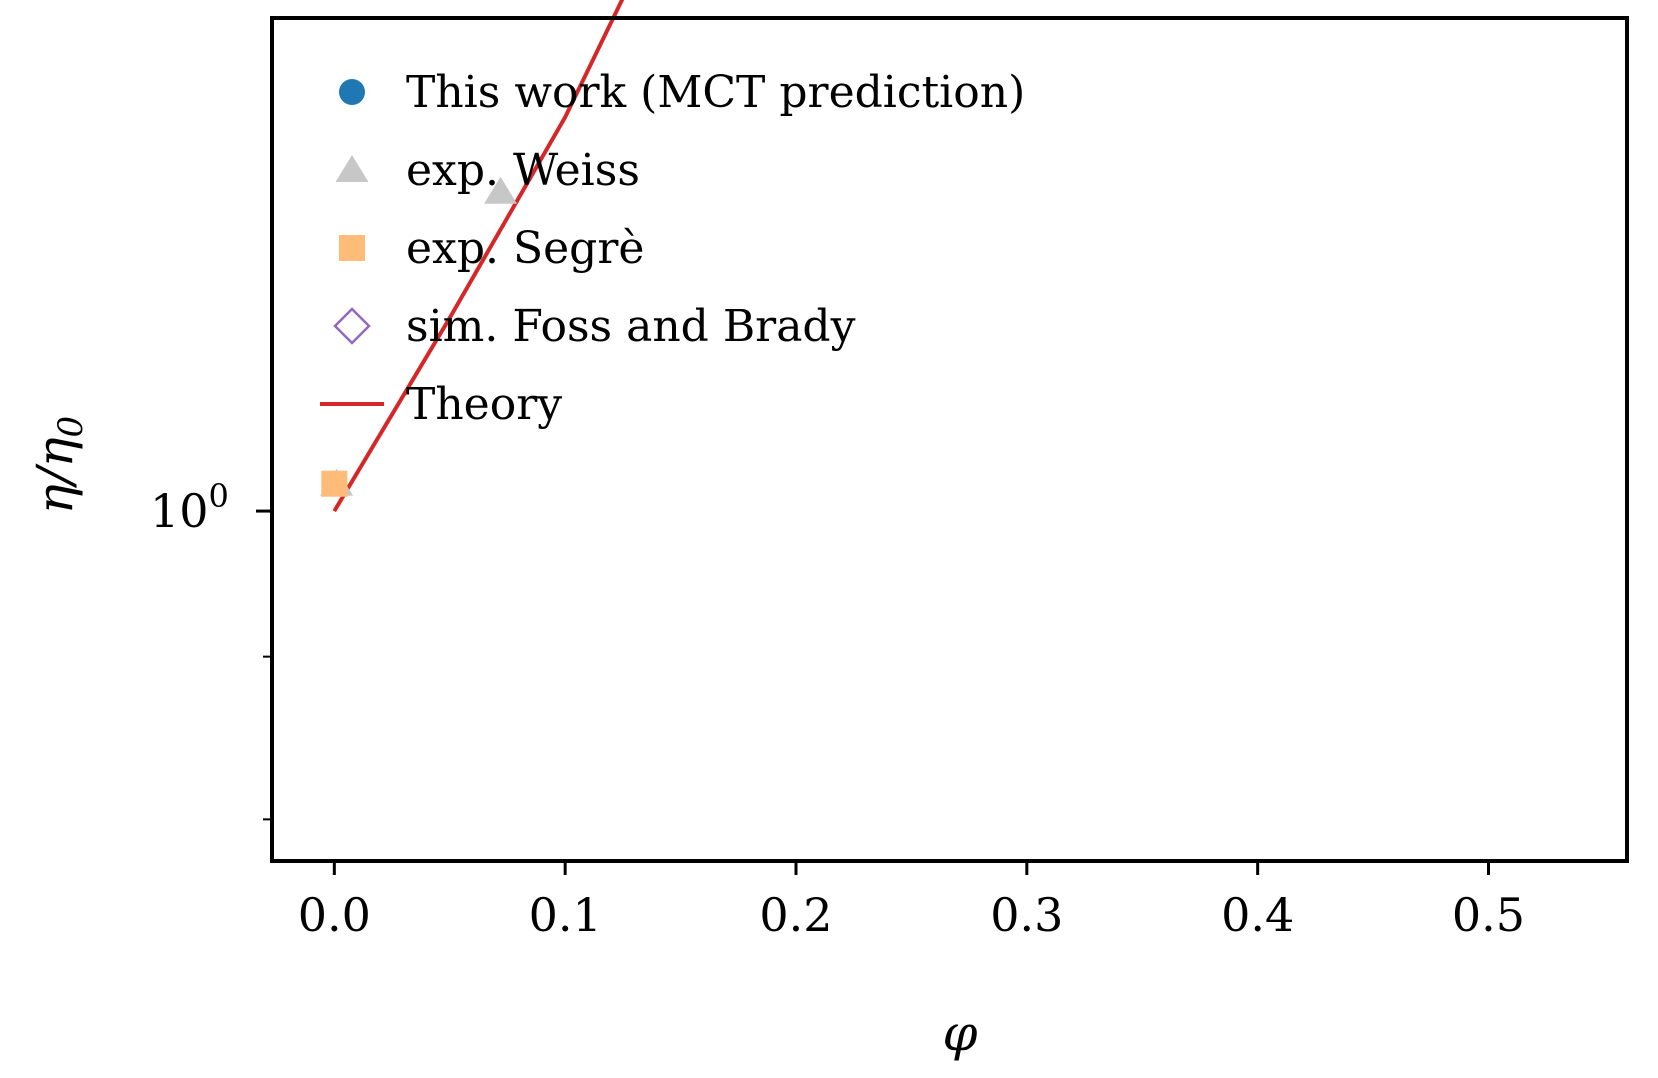  What do you see at coordinates (565, 915) in the screenshot?
I see `x-tick-label: 0.1` at bounding box center [565, 915].